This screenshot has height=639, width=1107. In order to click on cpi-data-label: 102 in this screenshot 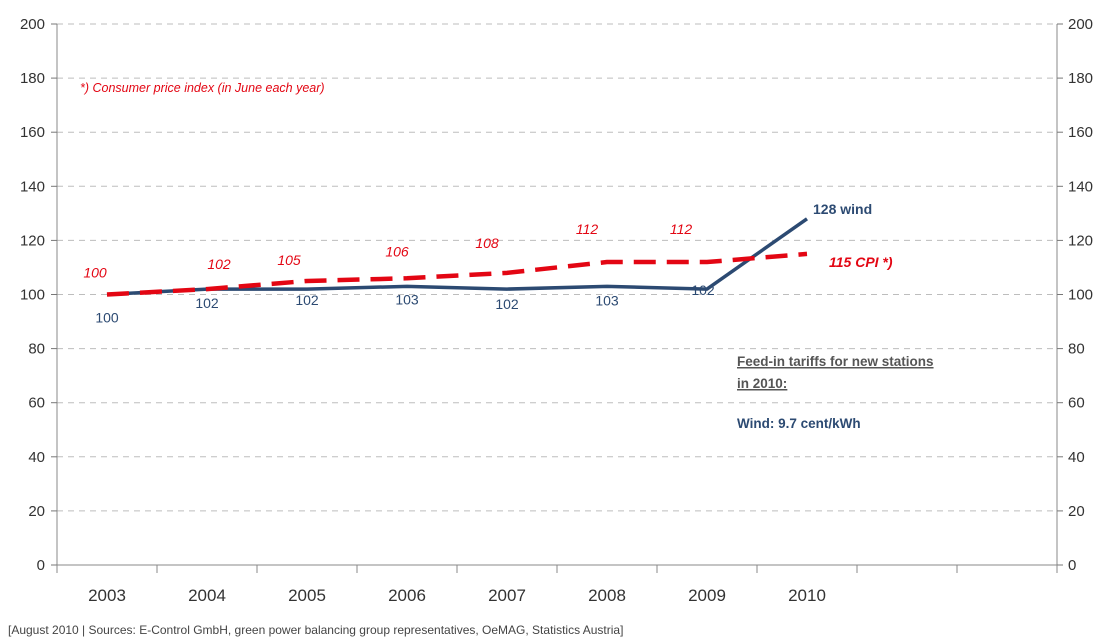, I will do `click(219, 264)`.